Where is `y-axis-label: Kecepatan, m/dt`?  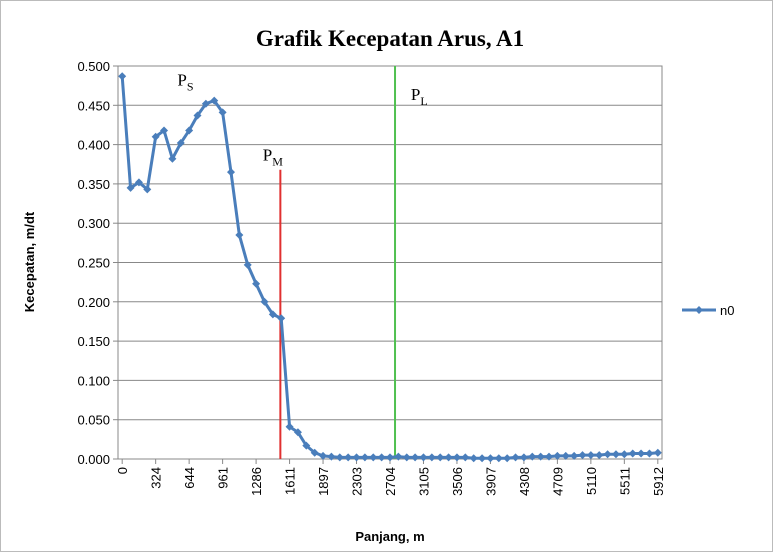 y-axis-label: Kecepatan, m/dt is located at coordinates (29, 261).